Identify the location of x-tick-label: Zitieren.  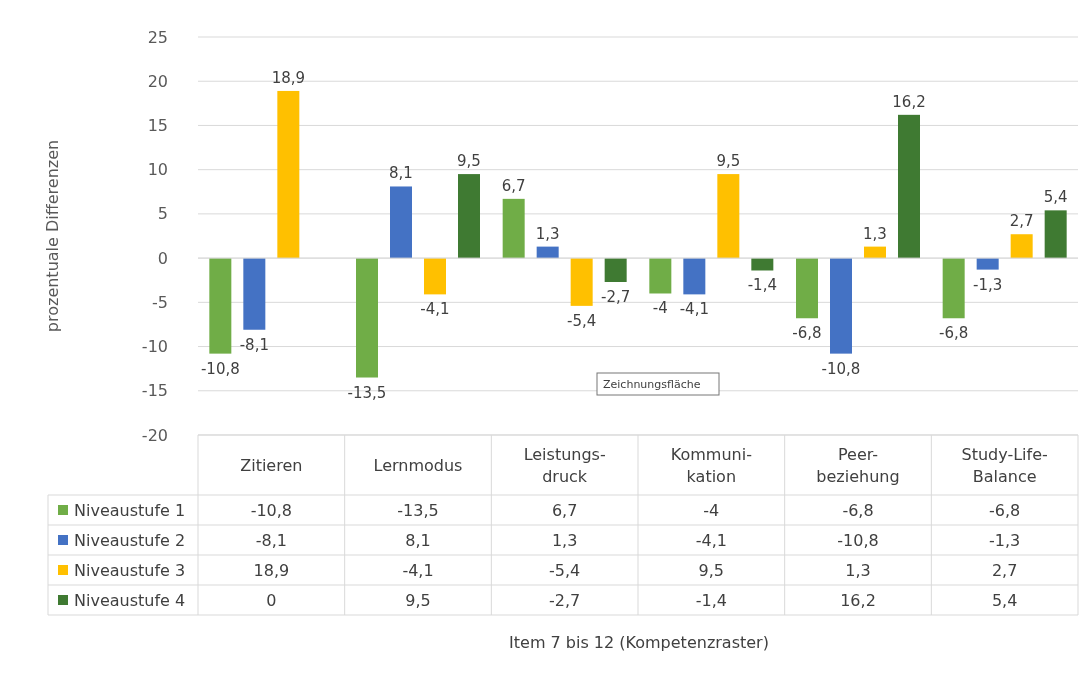
(271, 465).